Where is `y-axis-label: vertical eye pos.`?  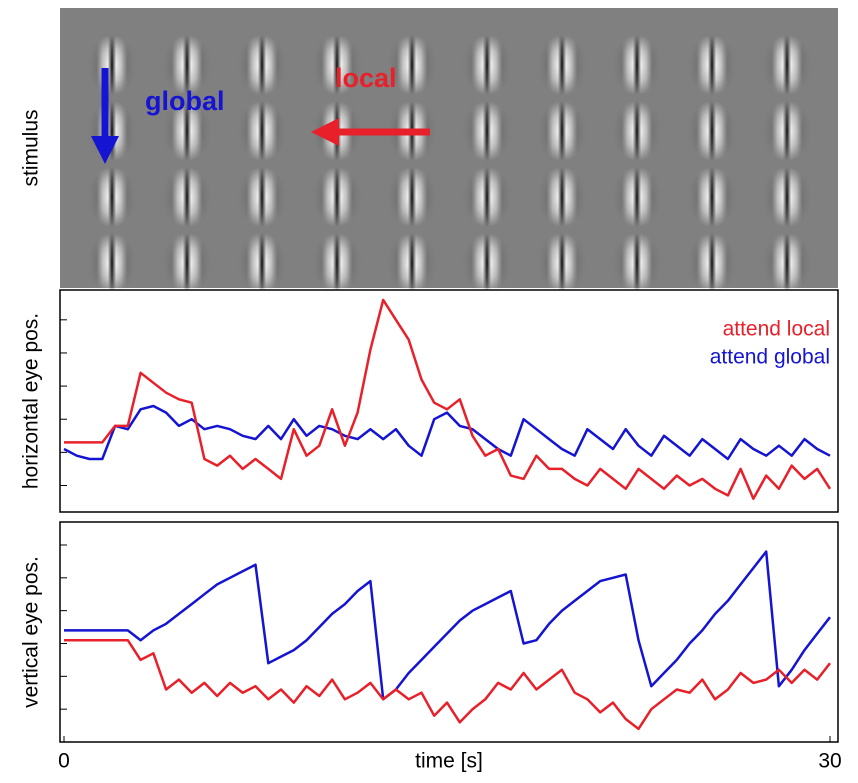 y-axis-label: vertical eye pos. is located at coordinates (31, 632).